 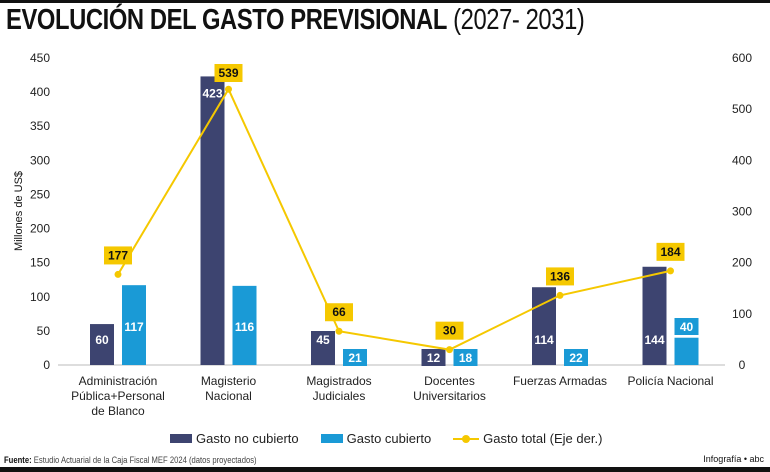 I want to click on line-data-label: 184, so click(x=670, y=252).